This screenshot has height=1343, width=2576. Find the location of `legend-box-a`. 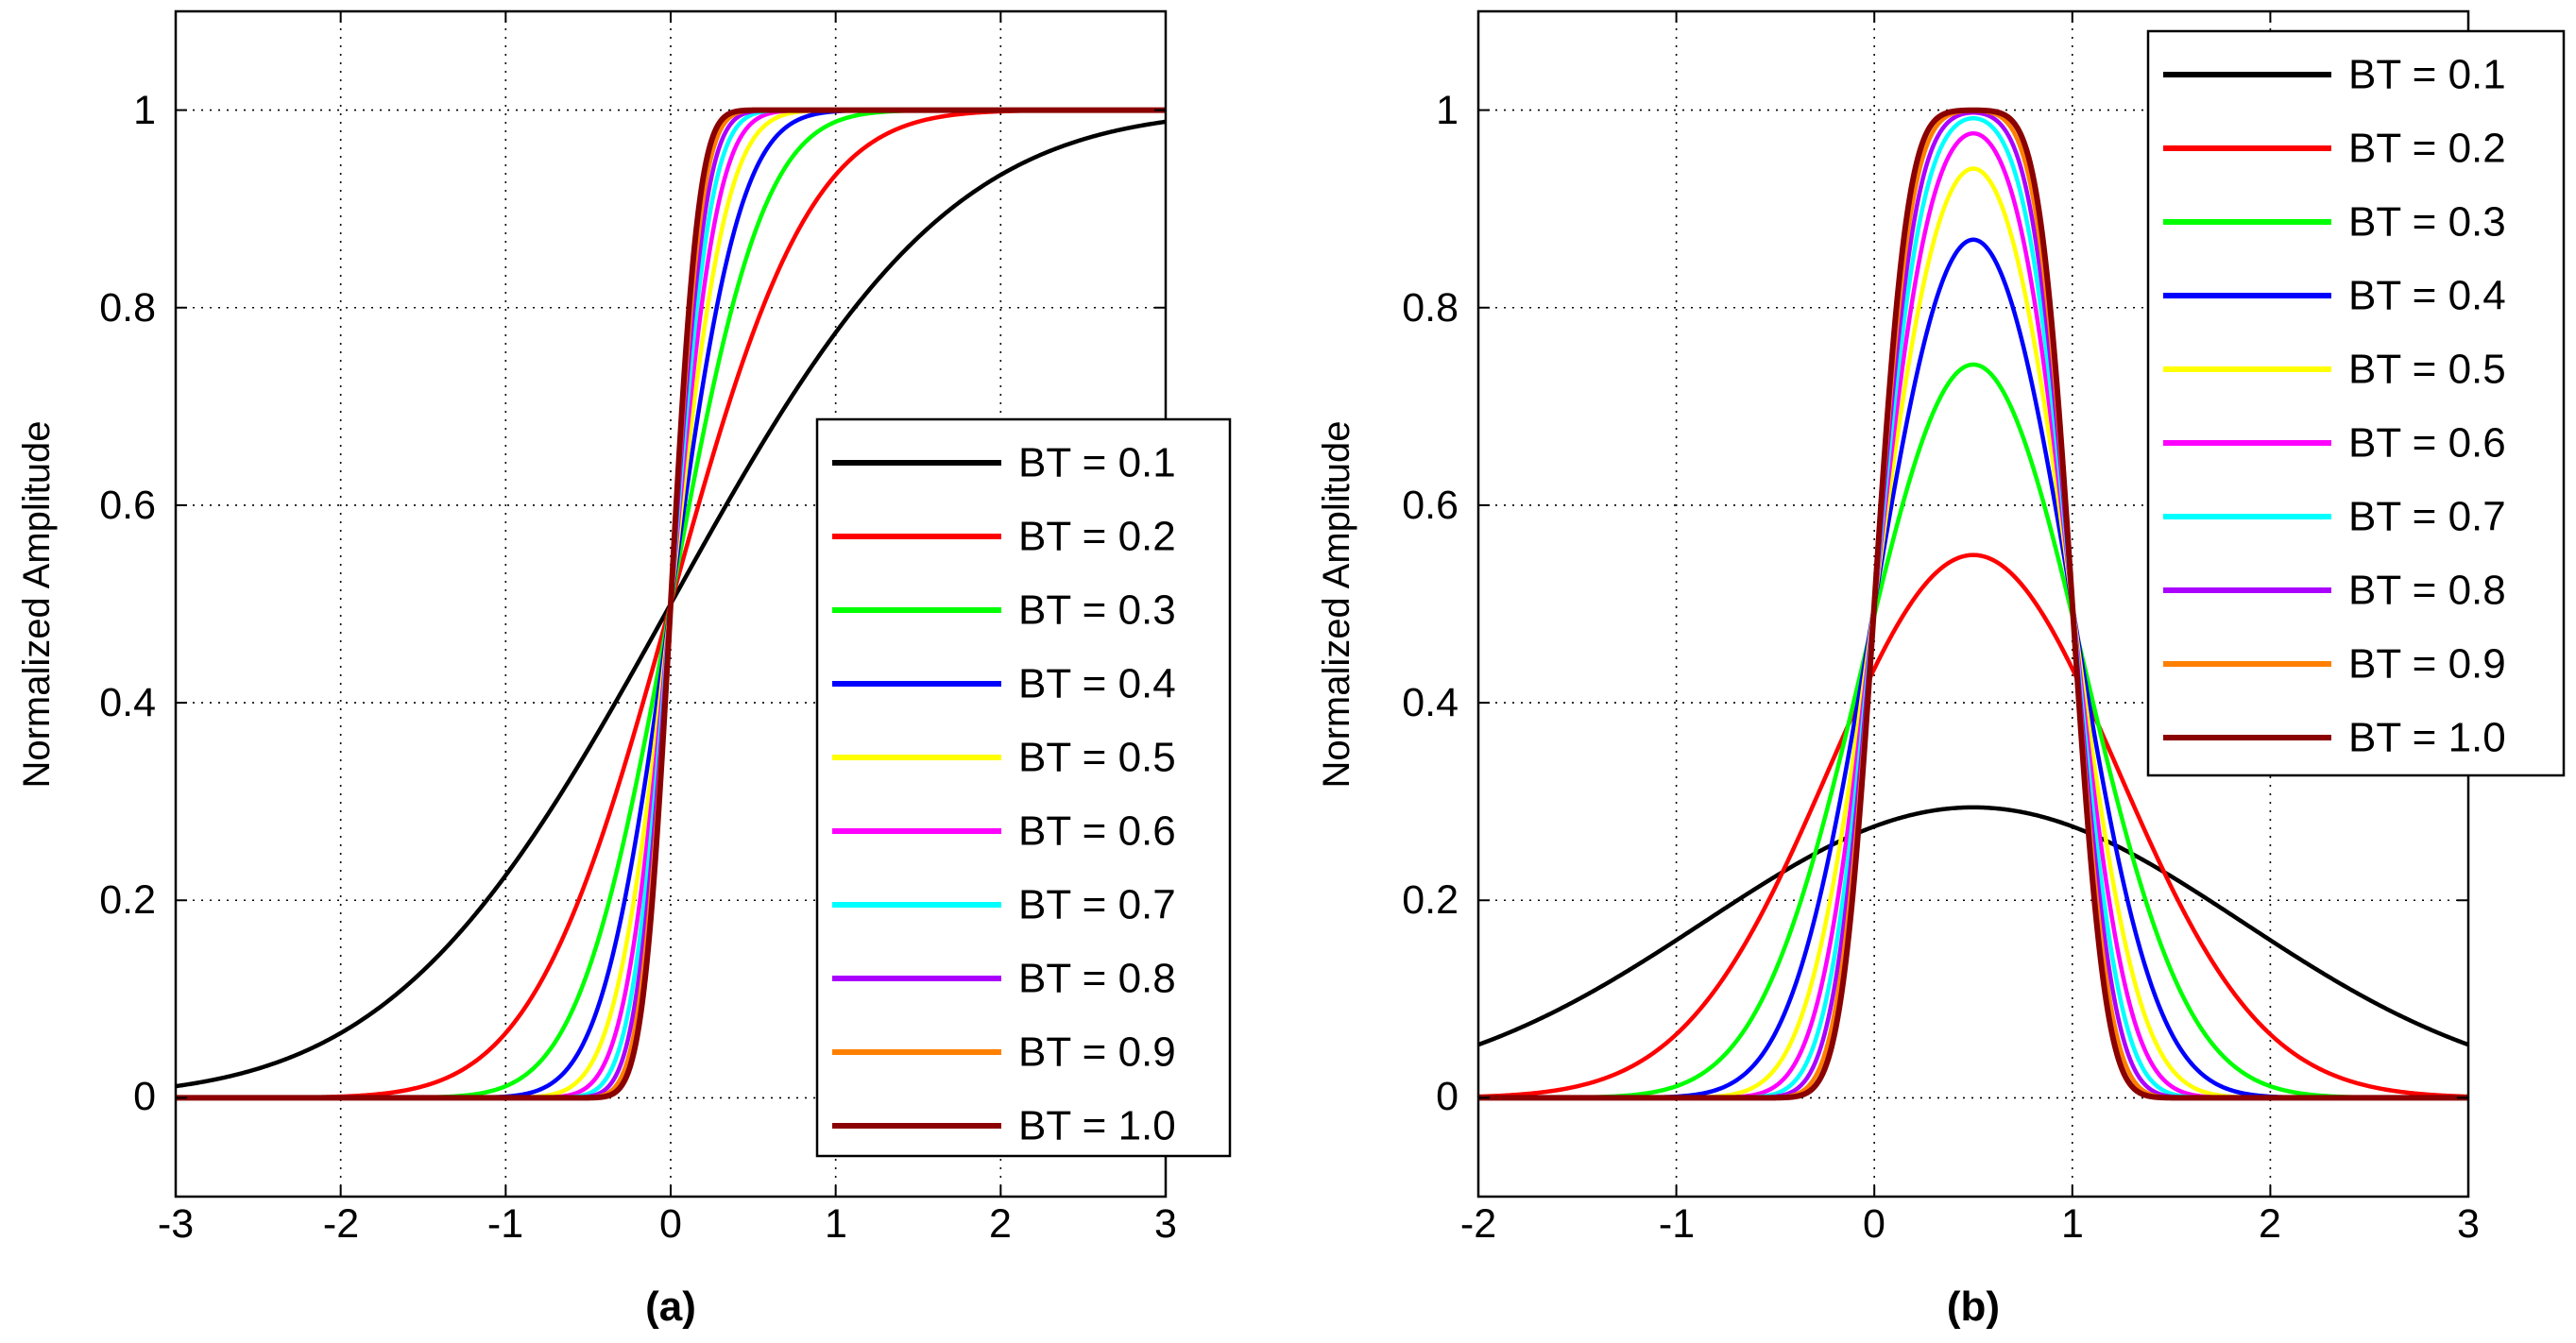

legend-box-a is located at coordinates (1024, 787).